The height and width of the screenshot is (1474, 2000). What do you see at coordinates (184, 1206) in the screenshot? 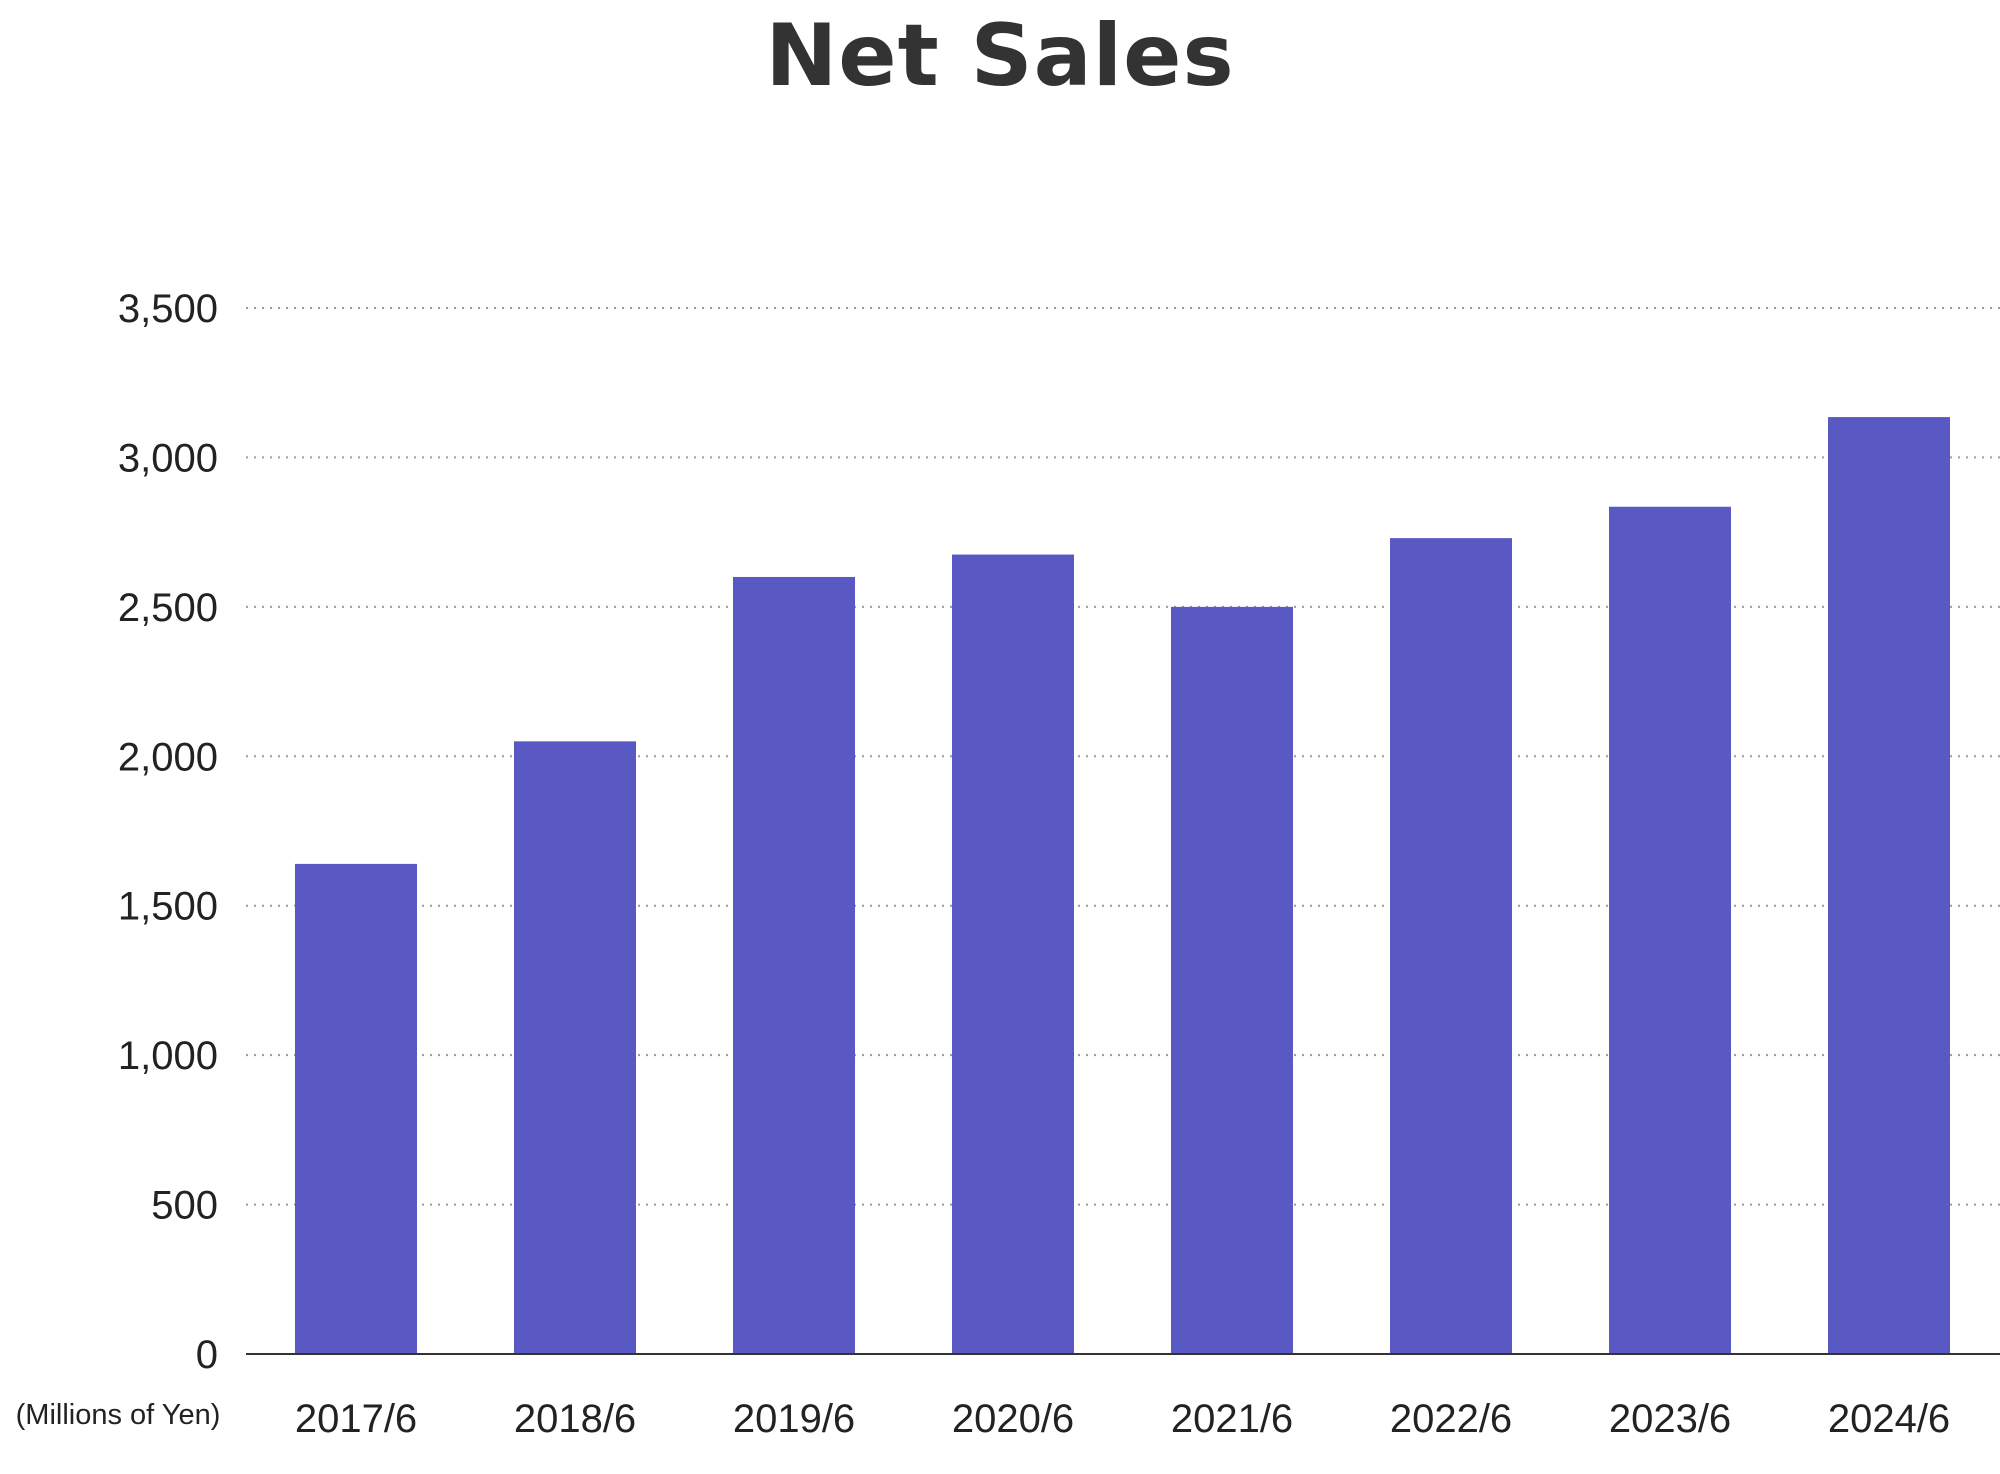
I see `y-tick-label: 500` at bounding box center [184, 1206].